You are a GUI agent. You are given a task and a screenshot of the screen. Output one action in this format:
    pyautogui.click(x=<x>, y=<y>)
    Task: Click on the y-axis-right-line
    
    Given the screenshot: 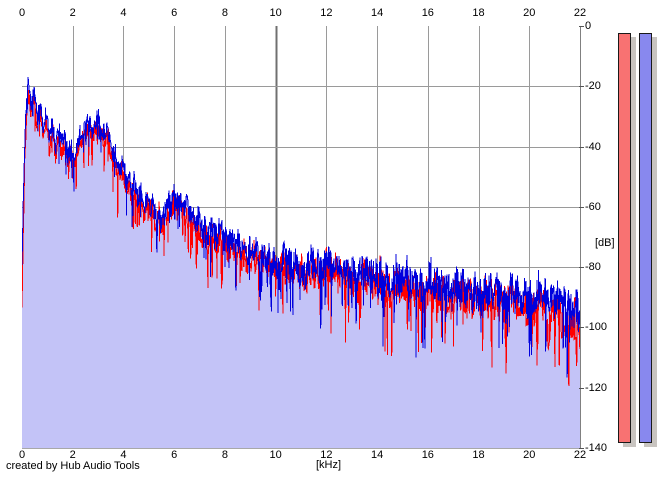 What is the action you would take?
    pyautogui.click(x=580, y=237)
    